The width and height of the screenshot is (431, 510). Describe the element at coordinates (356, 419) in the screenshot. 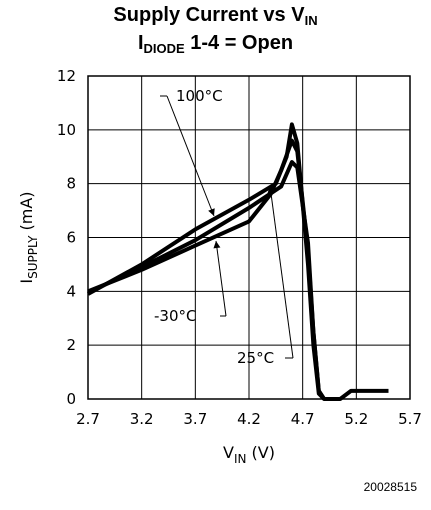

I see `x-tick-label: 5.2` at that location.